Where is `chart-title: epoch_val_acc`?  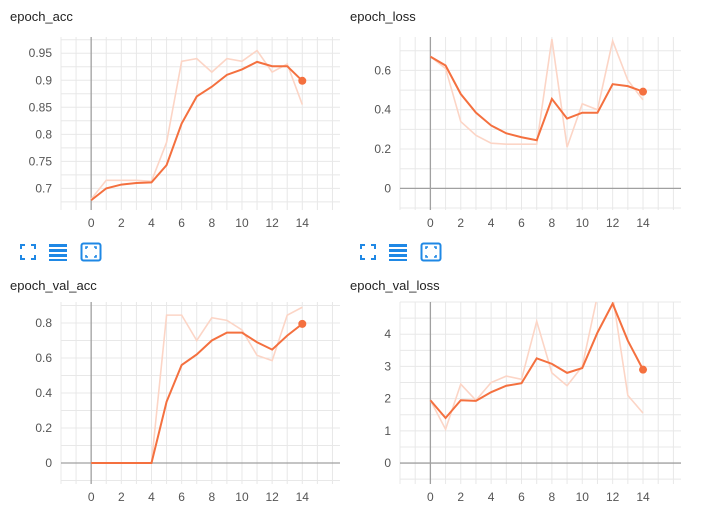 chart-title: epoch_val_acc is located at coordinates (53, 285).